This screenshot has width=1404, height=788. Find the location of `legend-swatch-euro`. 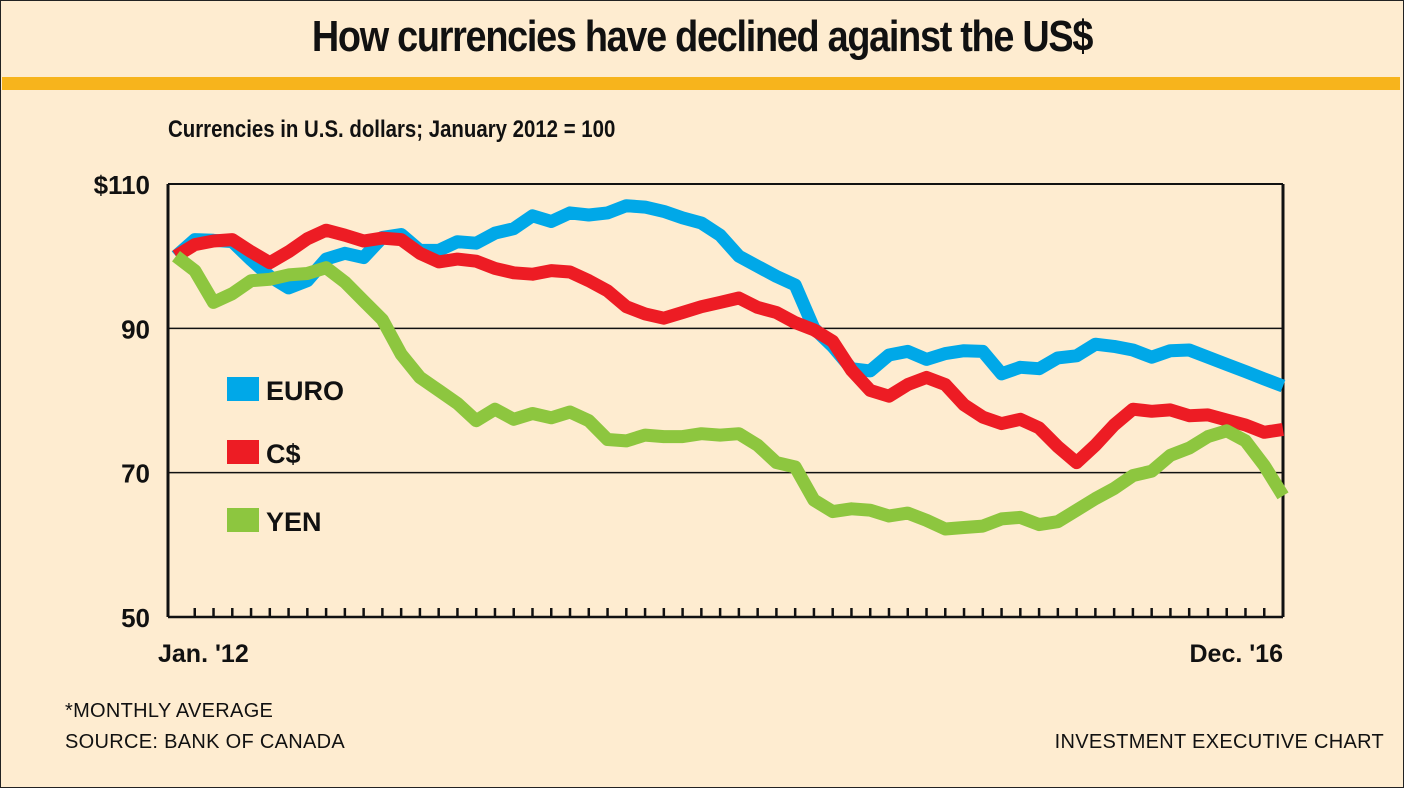

legend-swatch-euro is located at coordinates (243, 389).